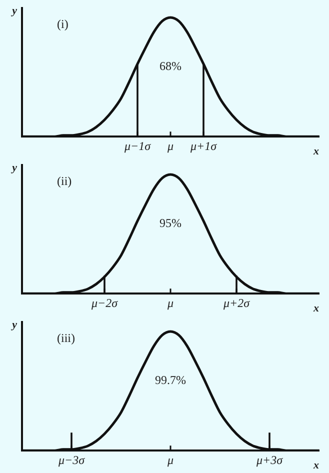 Image resolution: width=329 pixels, height=473 pixels. Describe the element at coordinates (269, 459) in the screenshot. I see `x-tick-label: μ+3σ` at that location.